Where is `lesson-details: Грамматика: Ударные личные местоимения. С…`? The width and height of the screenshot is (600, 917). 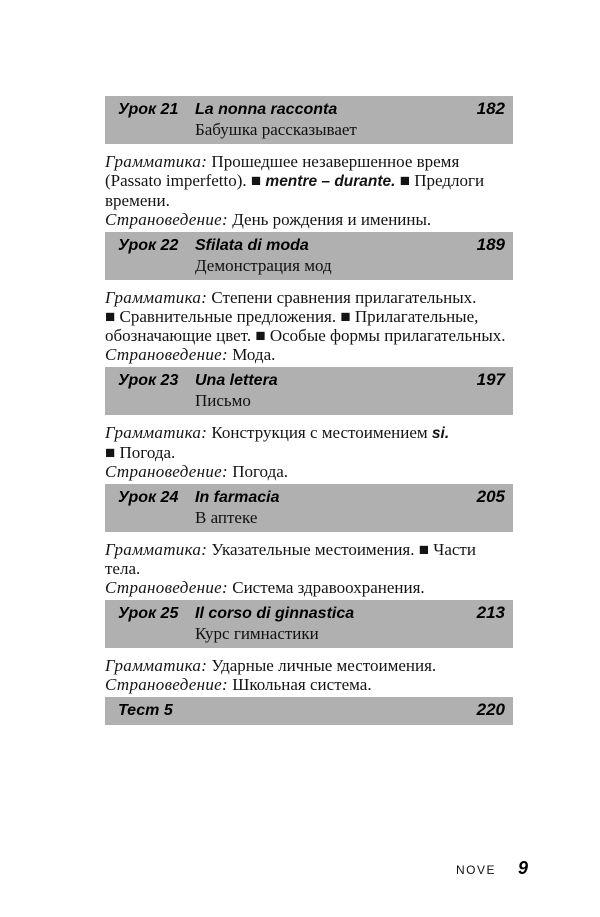 lesson-details: Грамматика: Ударные личные местоимения. С… is located at coordinates (309, 675).